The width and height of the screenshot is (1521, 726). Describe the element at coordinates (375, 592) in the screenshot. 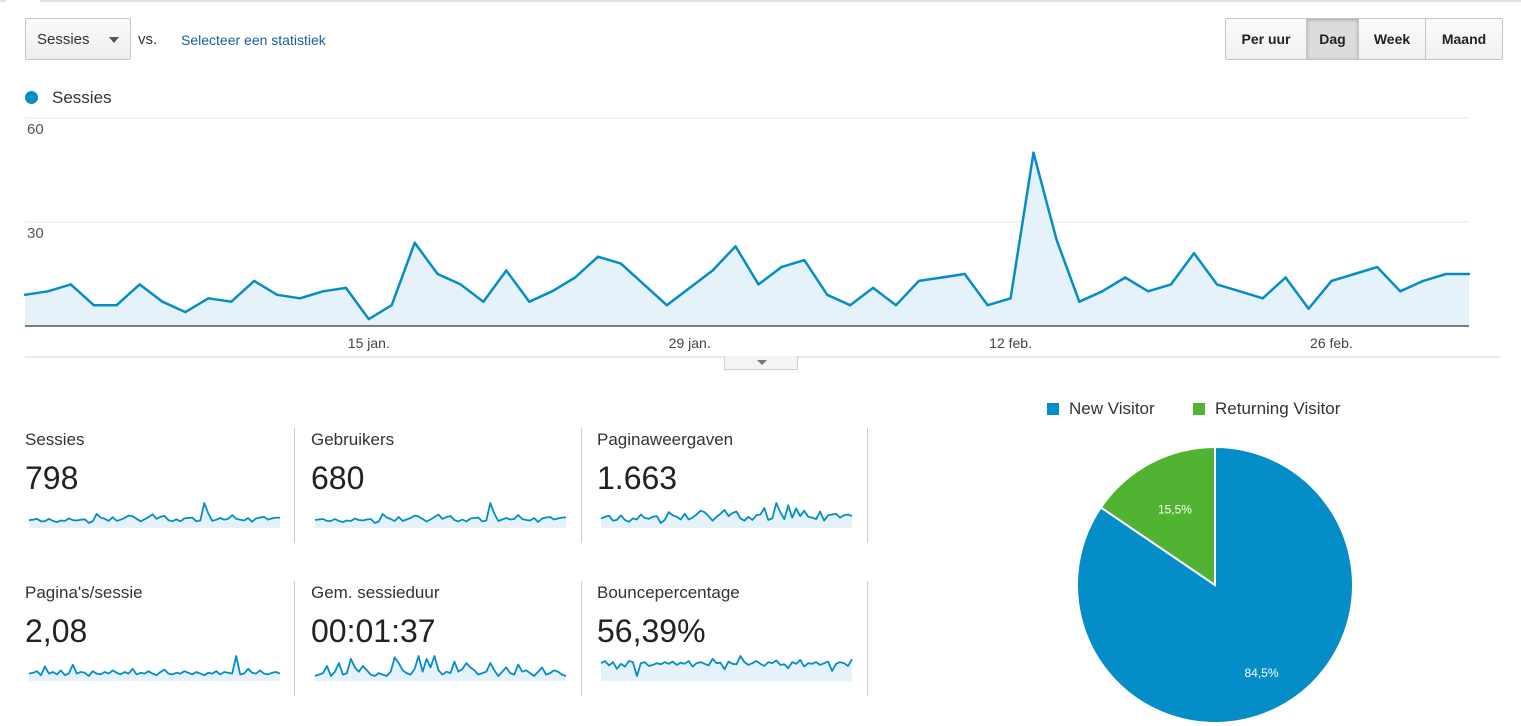

I see `metric-label: Gem. sessieduur` at that location.